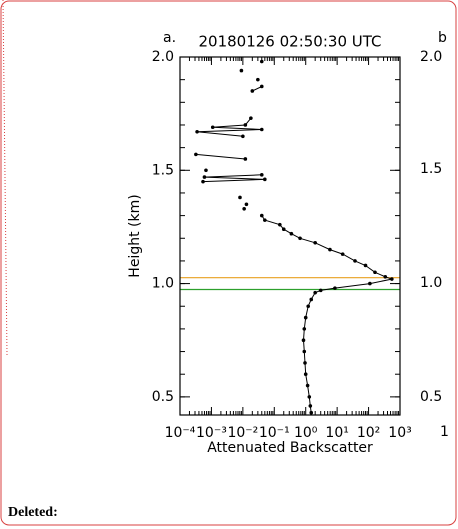  What do you see at coordinates (399, 433) in the screenshot?
I see `x-tick-label: 10³` at bounding box center [399, 433].